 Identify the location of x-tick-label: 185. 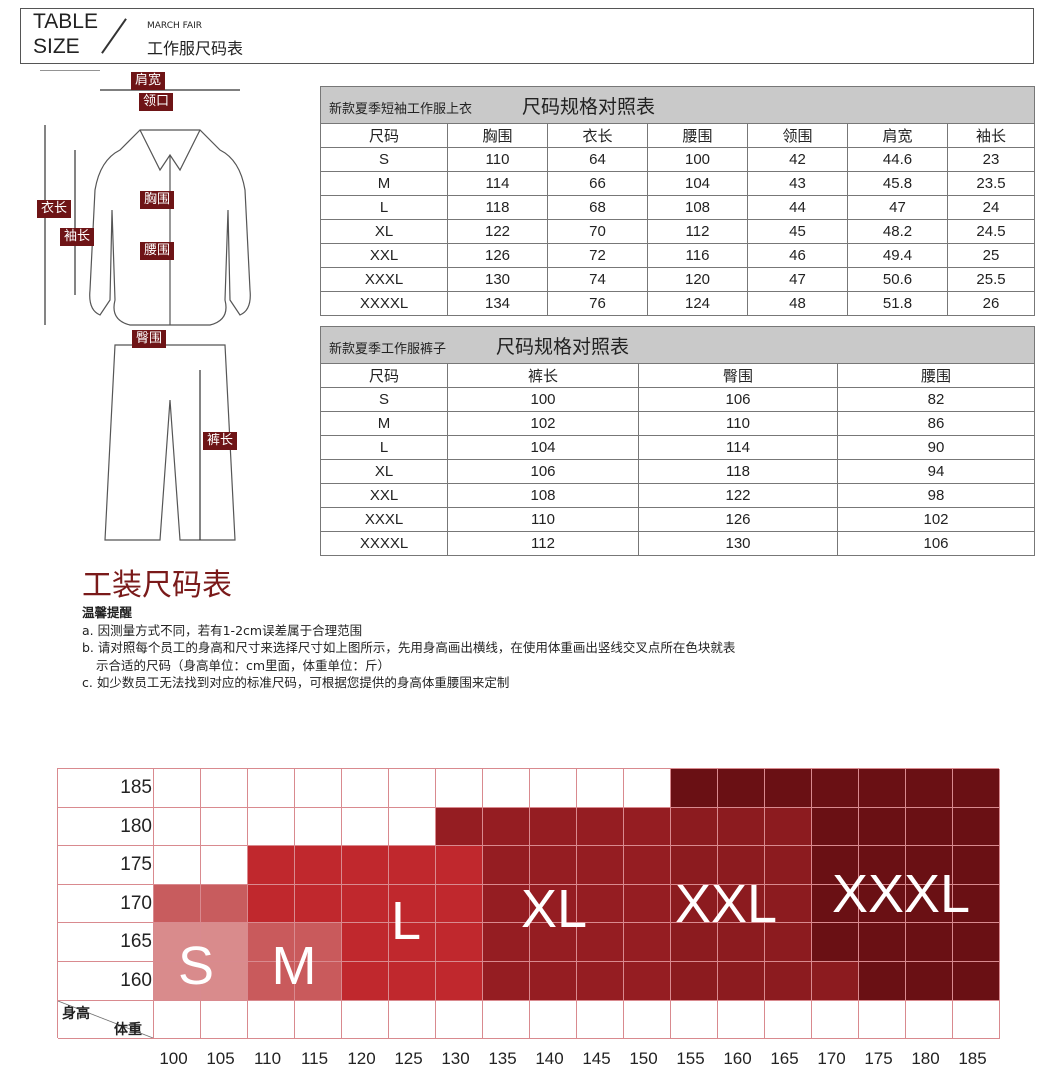
(972, 1059).